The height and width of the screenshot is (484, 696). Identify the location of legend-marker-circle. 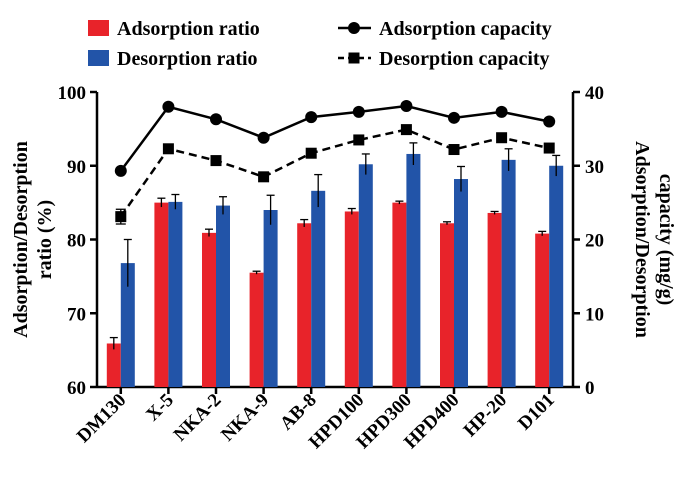
(354, 28).